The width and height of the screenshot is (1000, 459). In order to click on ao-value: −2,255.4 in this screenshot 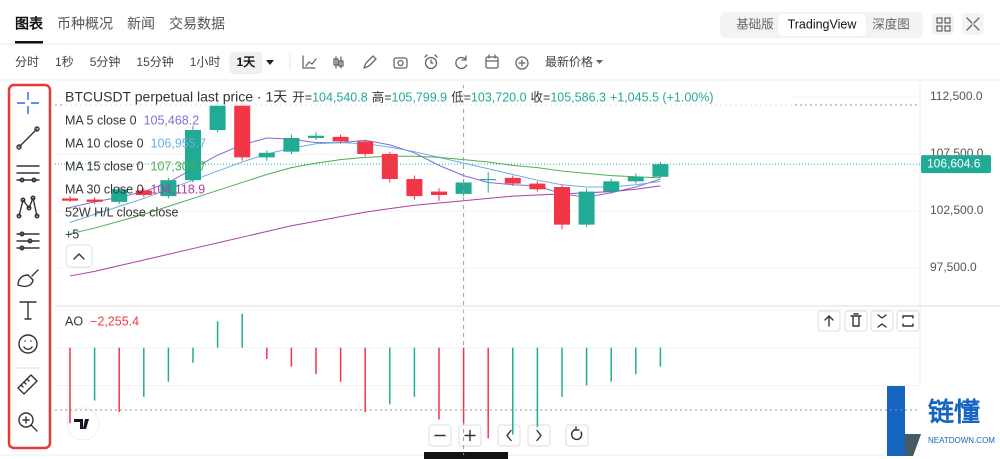, I will do `click(114, 321)`.